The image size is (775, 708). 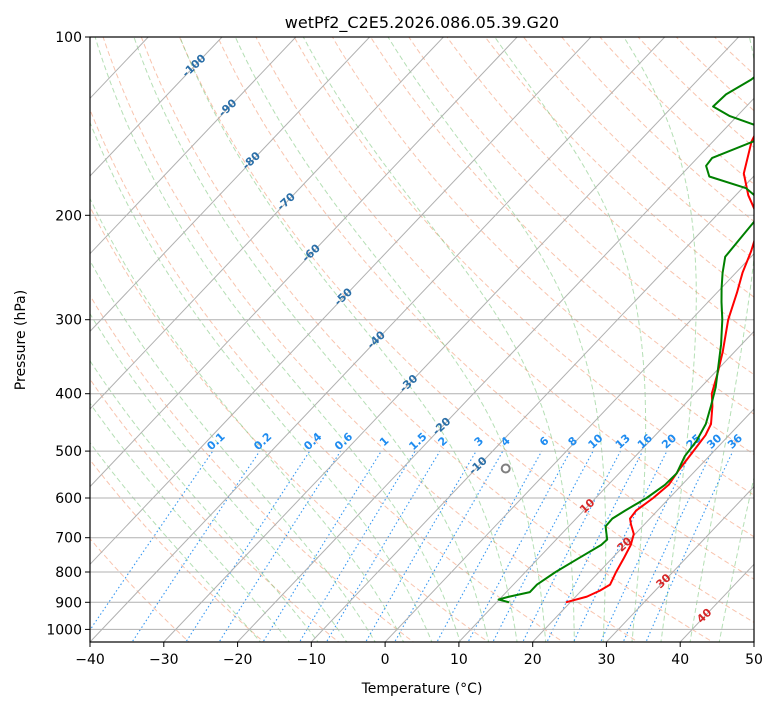 What do you see at coordinates (68, 216) in the screenshot?
I see `y-tick-label: 200` at bounding box center [68, 216].